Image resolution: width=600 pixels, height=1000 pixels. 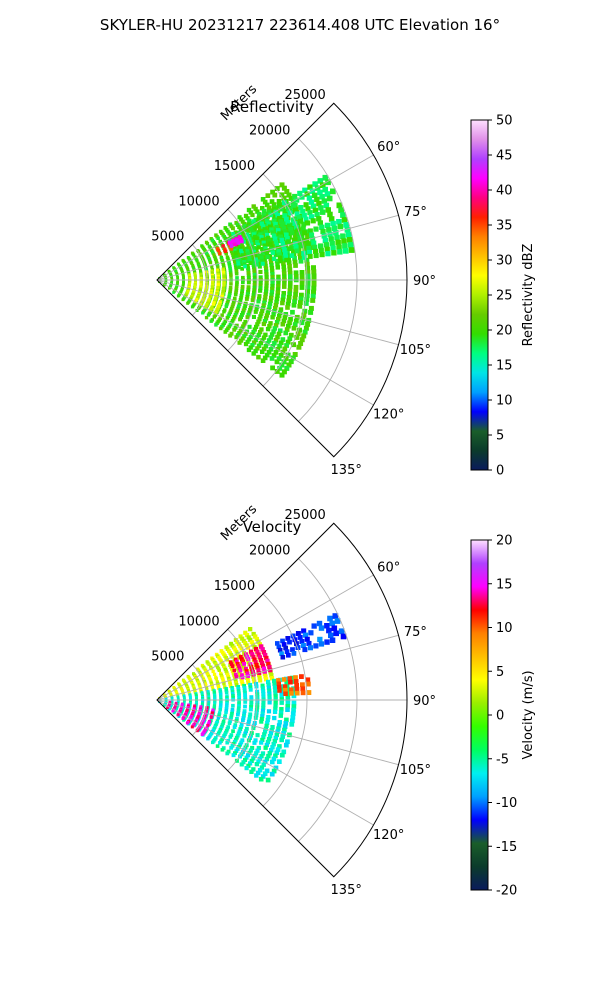 I want to click on velocity-range-tick-label: 10000, so click(x=198, y=621).